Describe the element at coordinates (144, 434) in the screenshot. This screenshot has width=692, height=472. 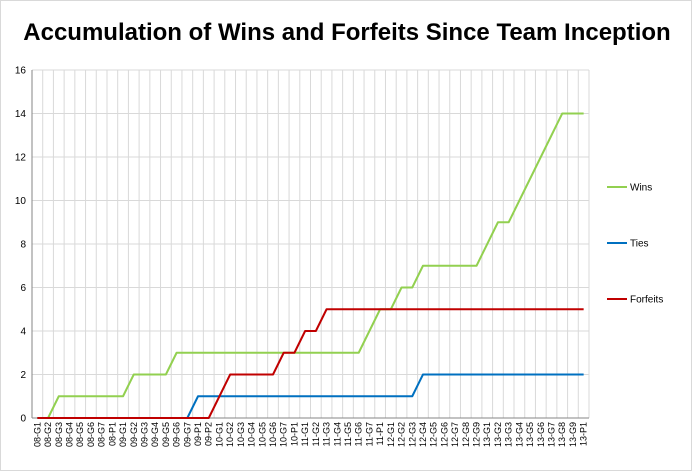
I see `x-tick-label: 09-G3` at that location.